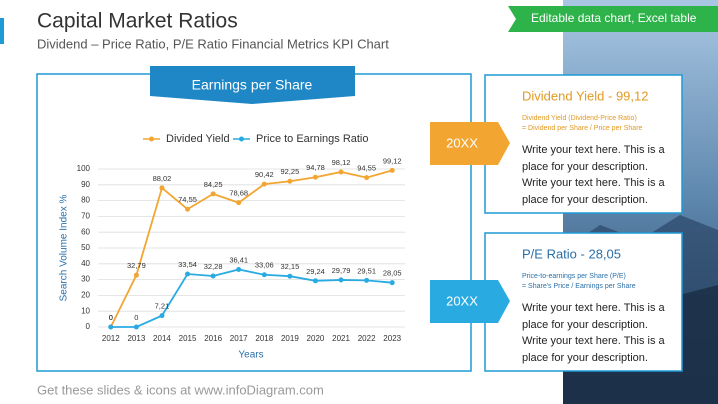  I want to click on chart-banner, so click(252, 85).